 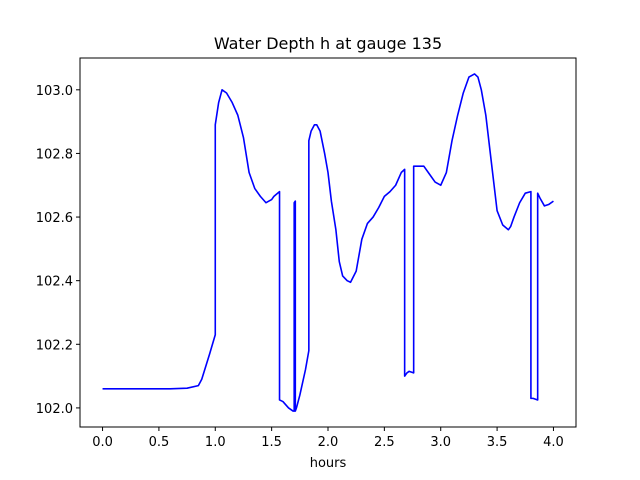 What do you see at coordinates (54, 282) in the screenshot?
I see `y-tick-label: 102.4` at bounding box center [54, 282].